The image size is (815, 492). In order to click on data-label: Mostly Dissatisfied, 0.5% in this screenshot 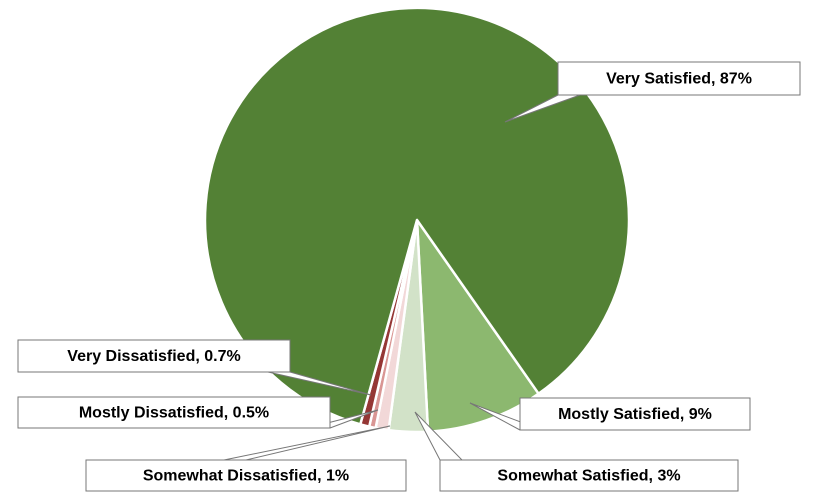, I will do `click(174, 413)`.